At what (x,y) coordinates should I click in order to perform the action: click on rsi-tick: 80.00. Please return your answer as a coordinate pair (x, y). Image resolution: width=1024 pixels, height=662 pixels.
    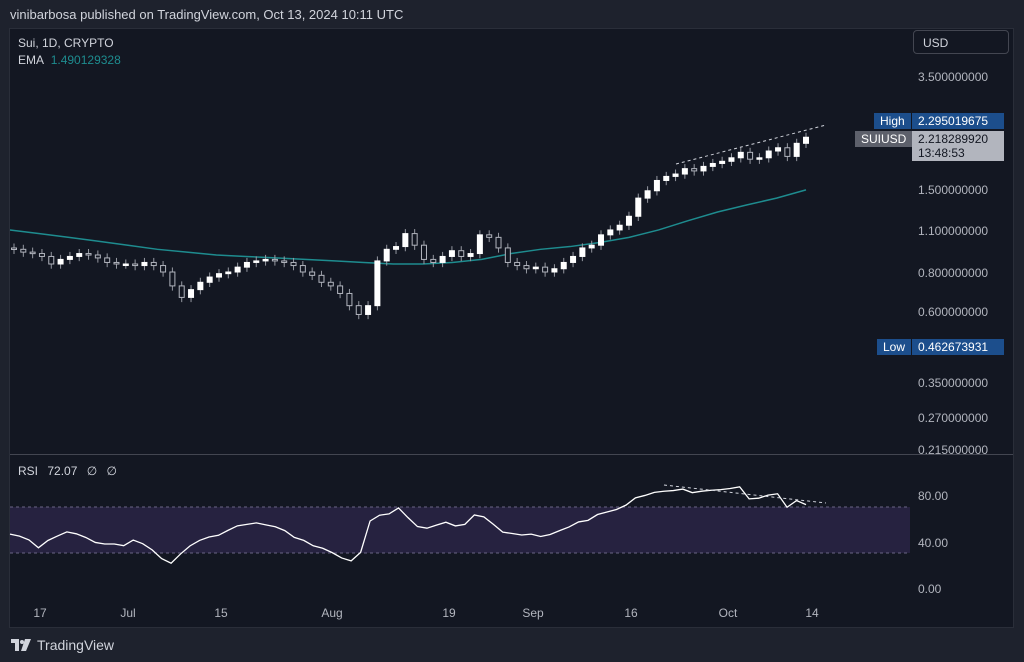
    Looking at the image, I should click on (933, 496).